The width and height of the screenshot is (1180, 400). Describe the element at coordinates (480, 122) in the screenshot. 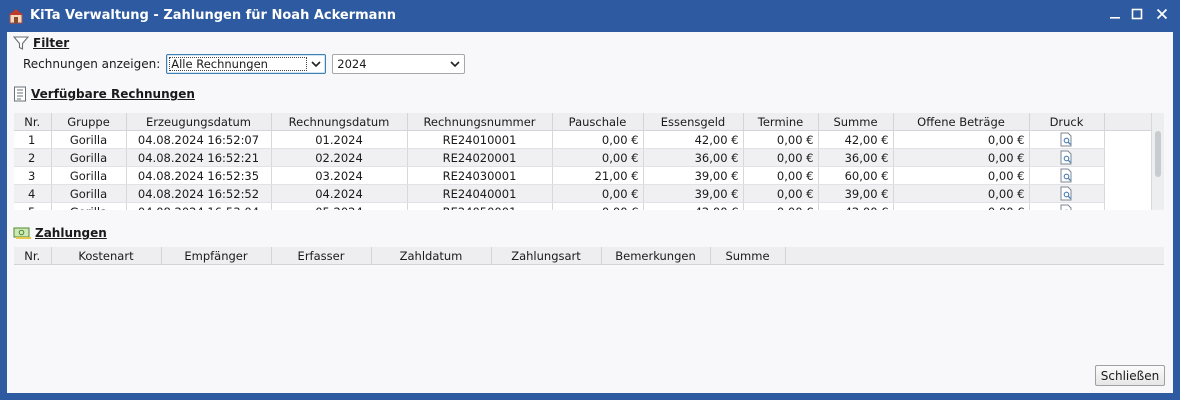

I see `col-rechnungsnummer: Rechnungsnummer` at that location.